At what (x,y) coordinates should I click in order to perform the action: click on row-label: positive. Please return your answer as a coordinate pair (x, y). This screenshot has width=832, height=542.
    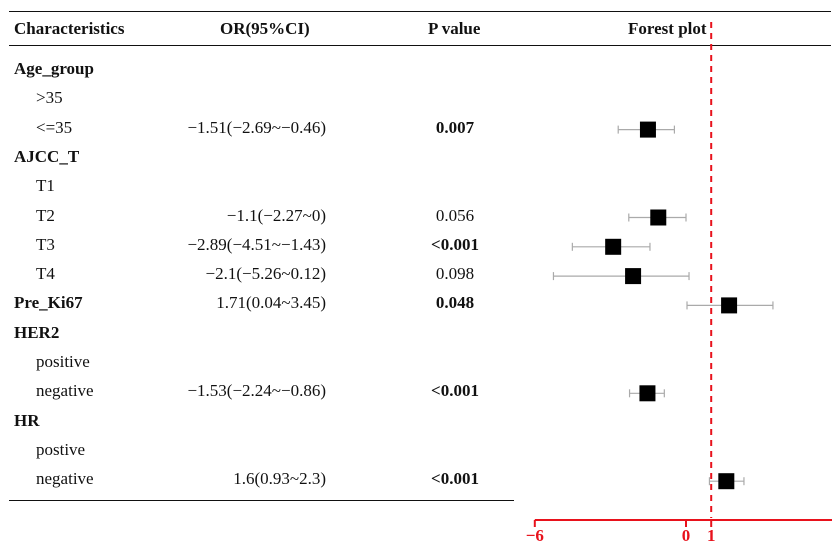
    Looking at the image, I should click on (63, 361).